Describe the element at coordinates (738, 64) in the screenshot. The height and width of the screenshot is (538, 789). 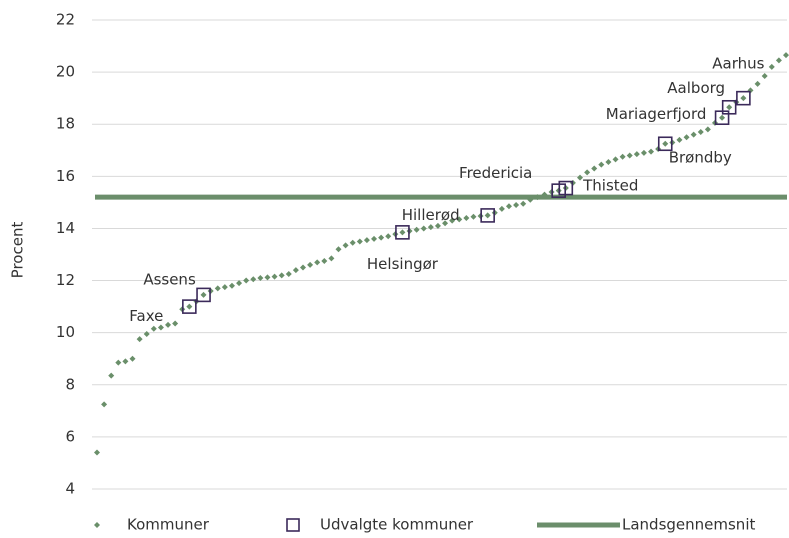
I see `point-label: Aarhus` at that location.